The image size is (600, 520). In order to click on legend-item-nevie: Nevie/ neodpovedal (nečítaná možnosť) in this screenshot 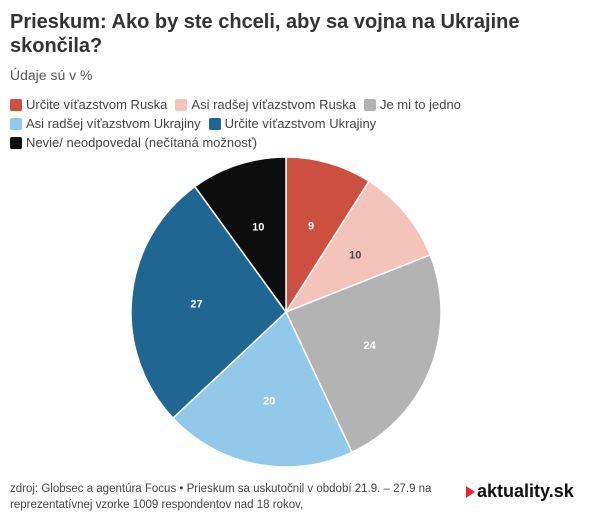, I will do `click(133, 142)`.